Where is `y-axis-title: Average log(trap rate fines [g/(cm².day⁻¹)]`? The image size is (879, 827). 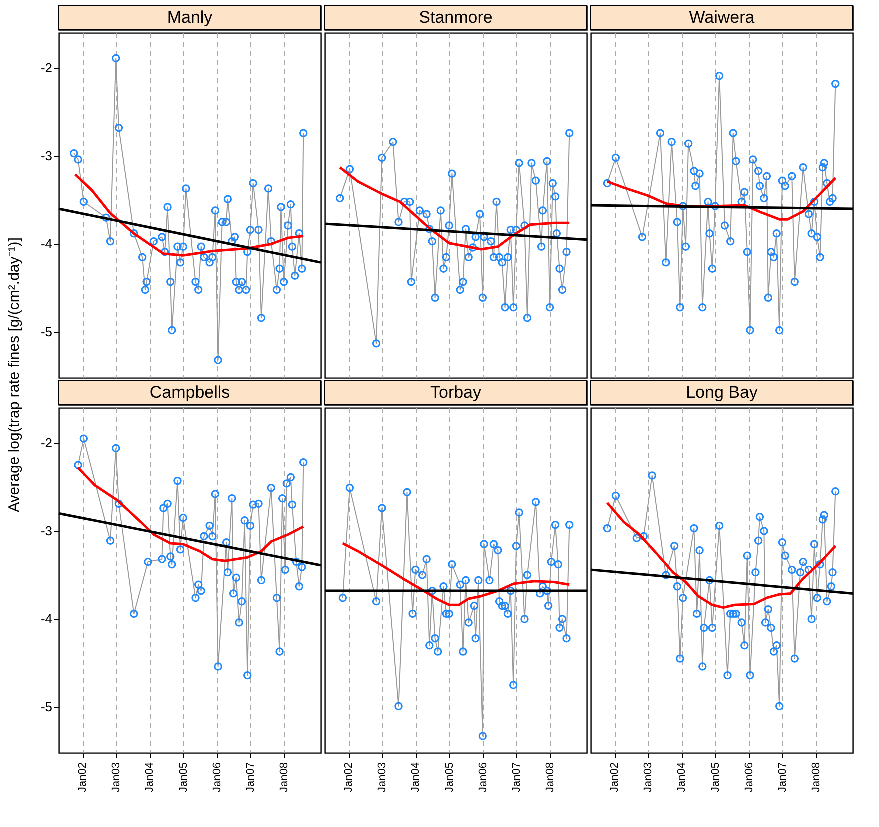 y-axis-title: Average log(trap rate fines [g/(cm².day⁻¹)] is located at coordinates (14, 375).